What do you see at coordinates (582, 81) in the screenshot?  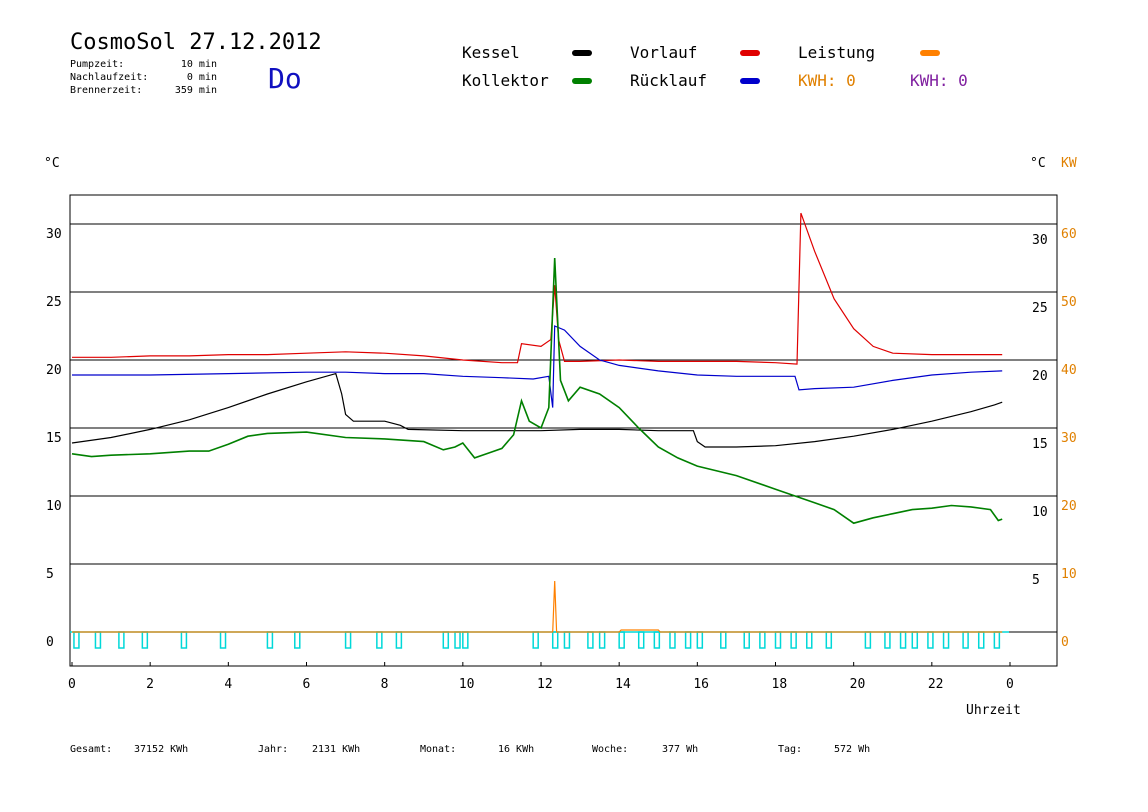 I see `legend-kollektor-swatch` at bounding box center [582, 81].